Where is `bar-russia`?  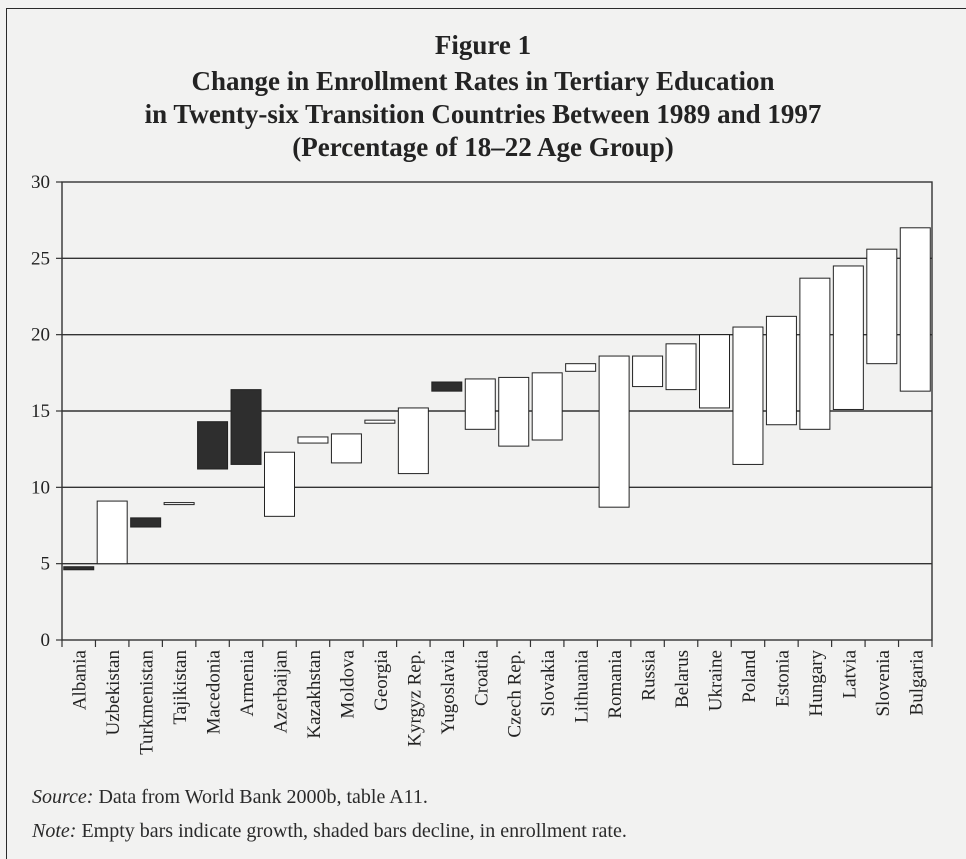 bar-russia is located at coordinates (648, 371).